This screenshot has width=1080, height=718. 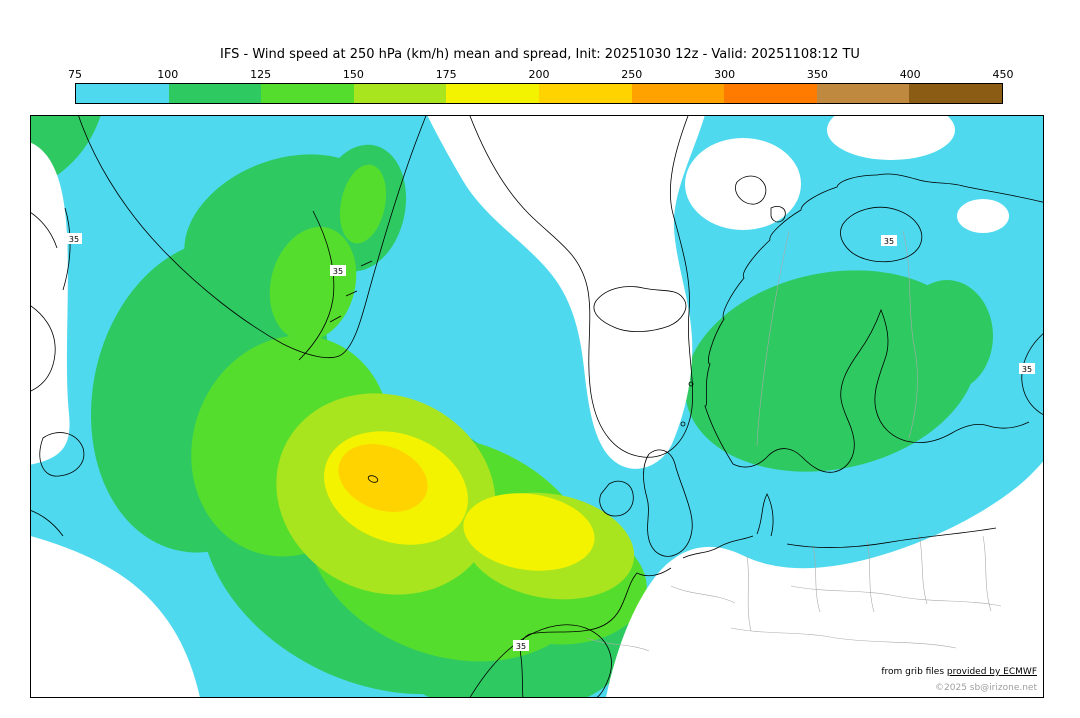 I want to click on colorbar-tick-label: 250, so click(x=632, y=74).